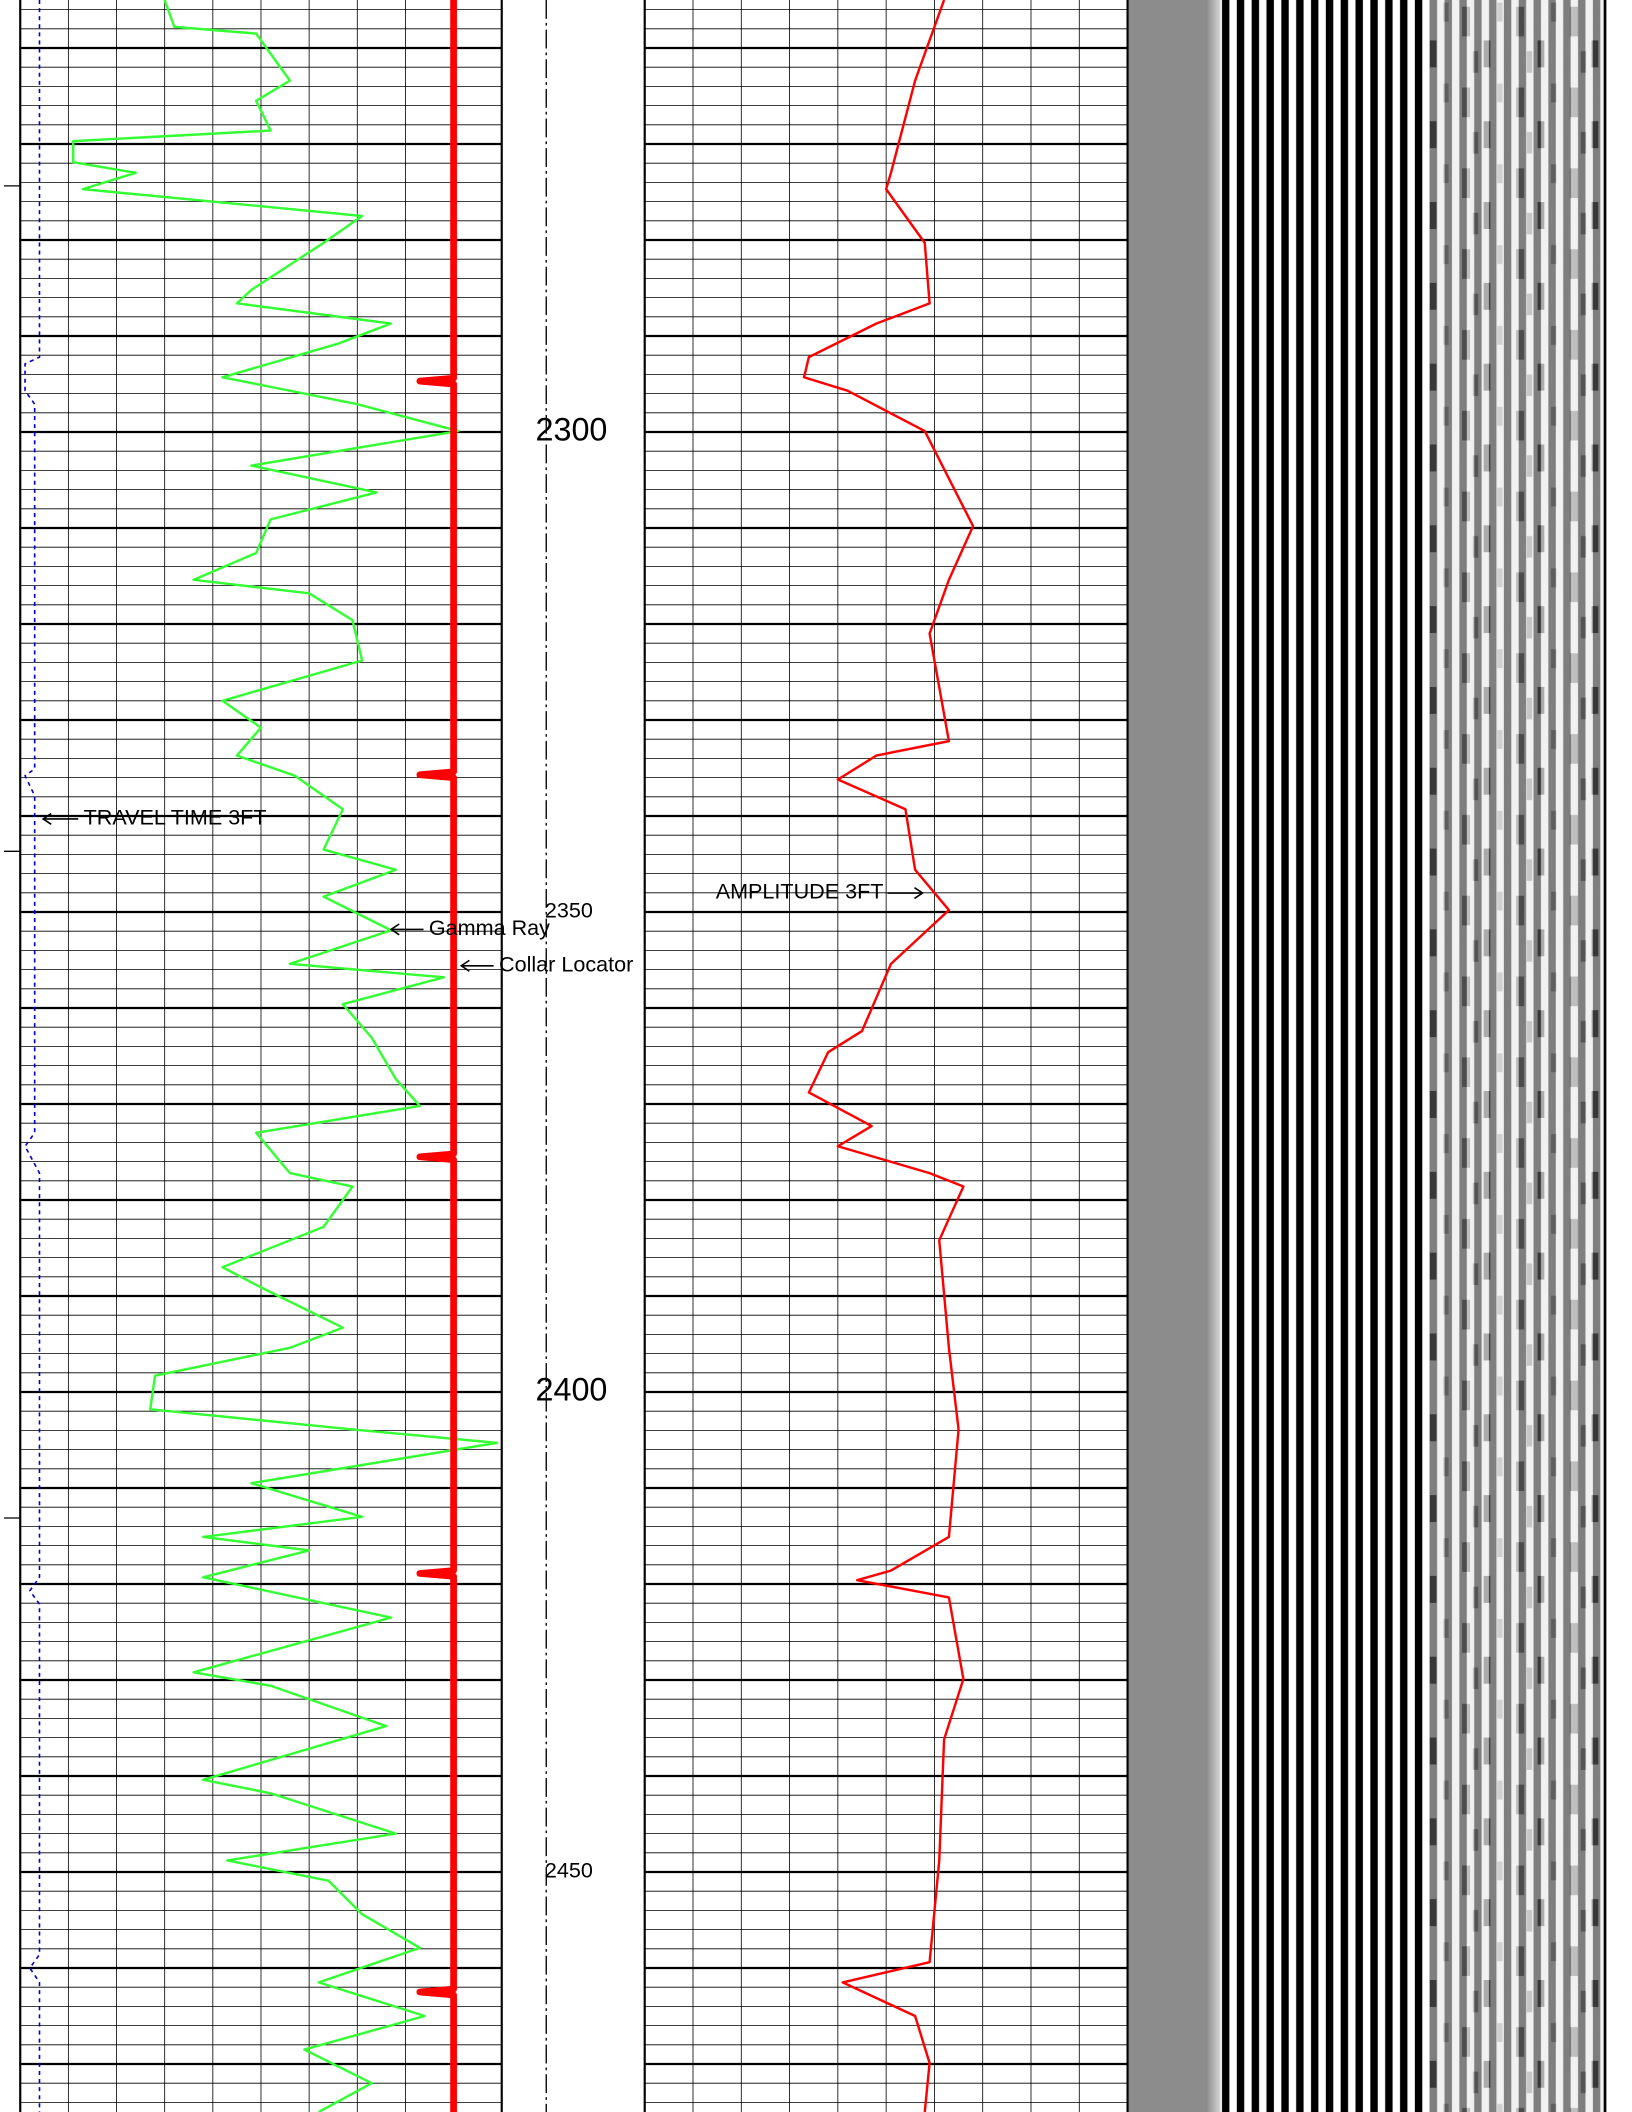 The width and height of the screenshot is (1632, 2112). Describe the element at coordinates (571, 430) in the screenshot. I see `depth-label: 2300` at that location.